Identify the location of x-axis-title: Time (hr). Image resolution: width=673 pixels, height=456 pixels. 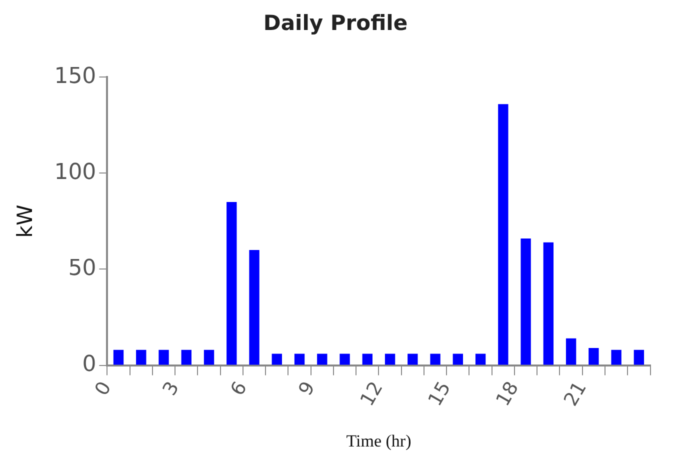
(379, 440).